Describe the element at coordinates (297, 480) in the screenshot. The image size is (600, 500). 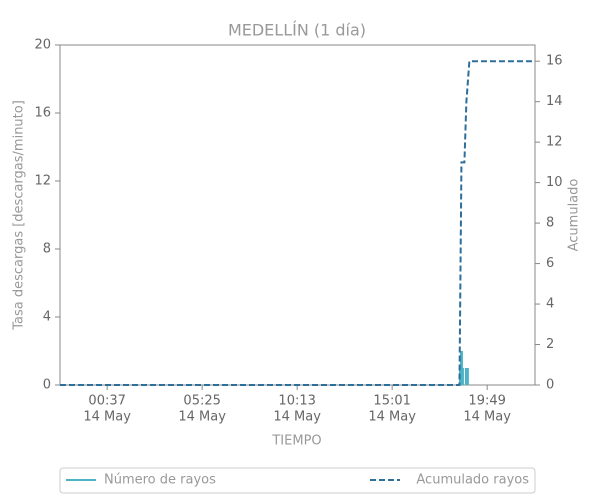
I see `legend-box` at that location.